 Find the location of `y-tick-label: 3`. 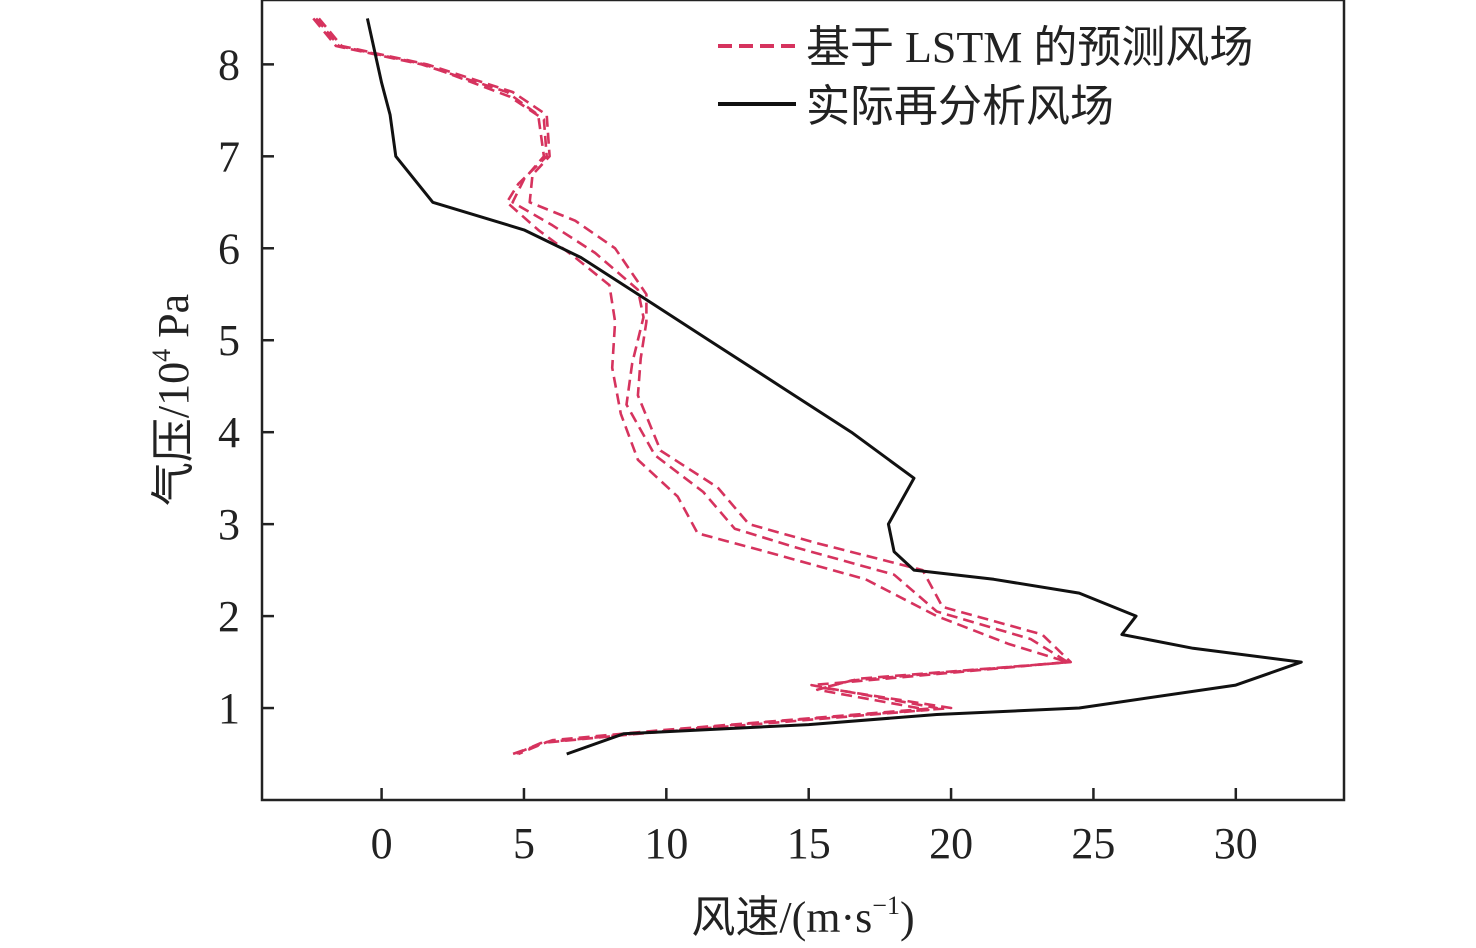

y-tick-label: 3 is located at coordinates (229, 524).